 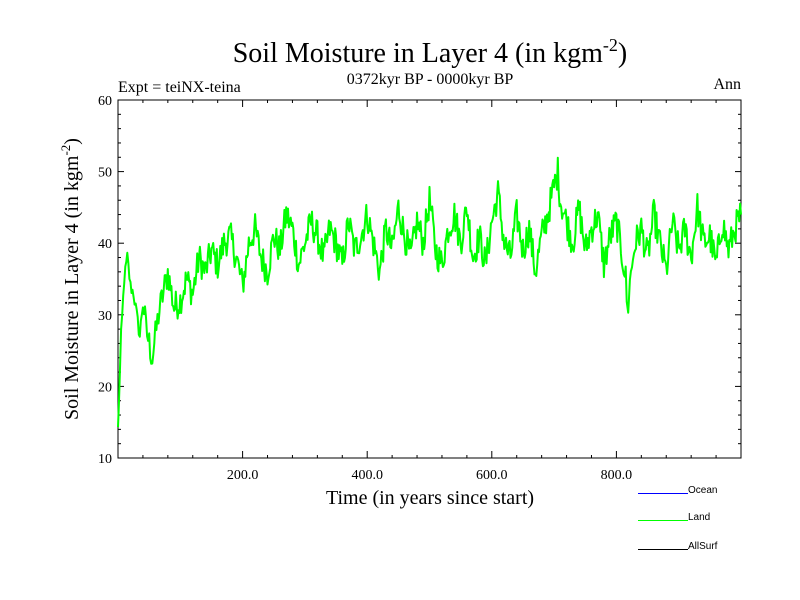 I want to click on y-tick-label: 30, so click(x=105, y=316).